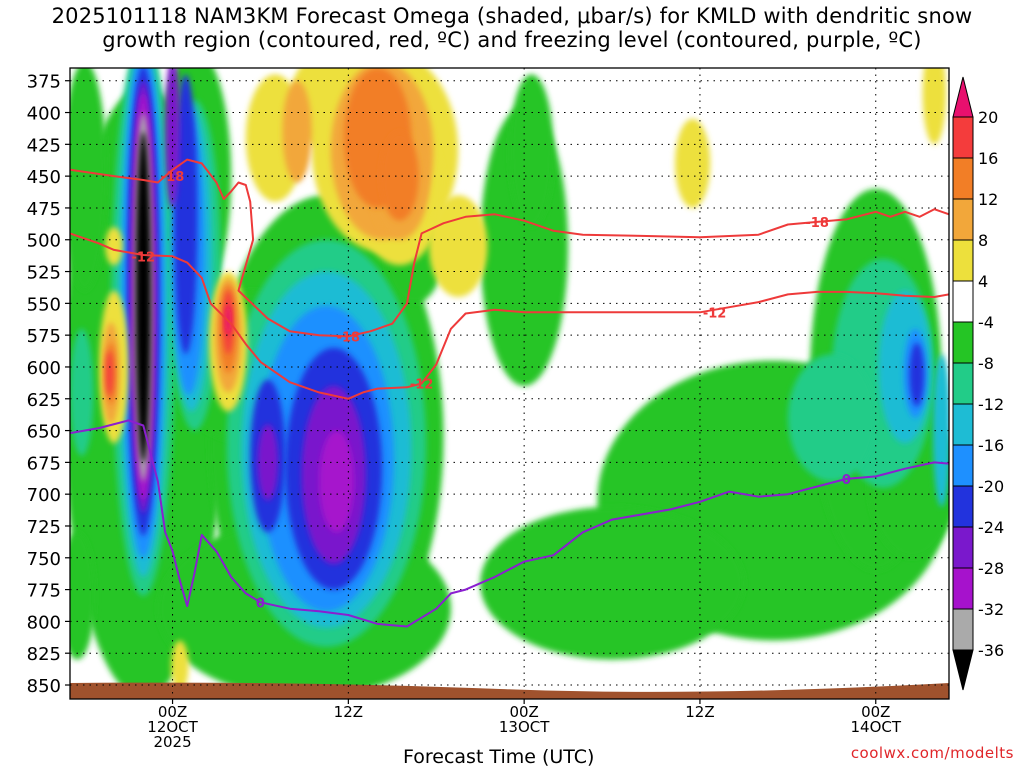 The width and height of the screenshot is (1024, 768). What do you see at coordinates (44, 177) in the screenshot?
I see `y-tick-label-450: 450` at bounding box center [44, 177].